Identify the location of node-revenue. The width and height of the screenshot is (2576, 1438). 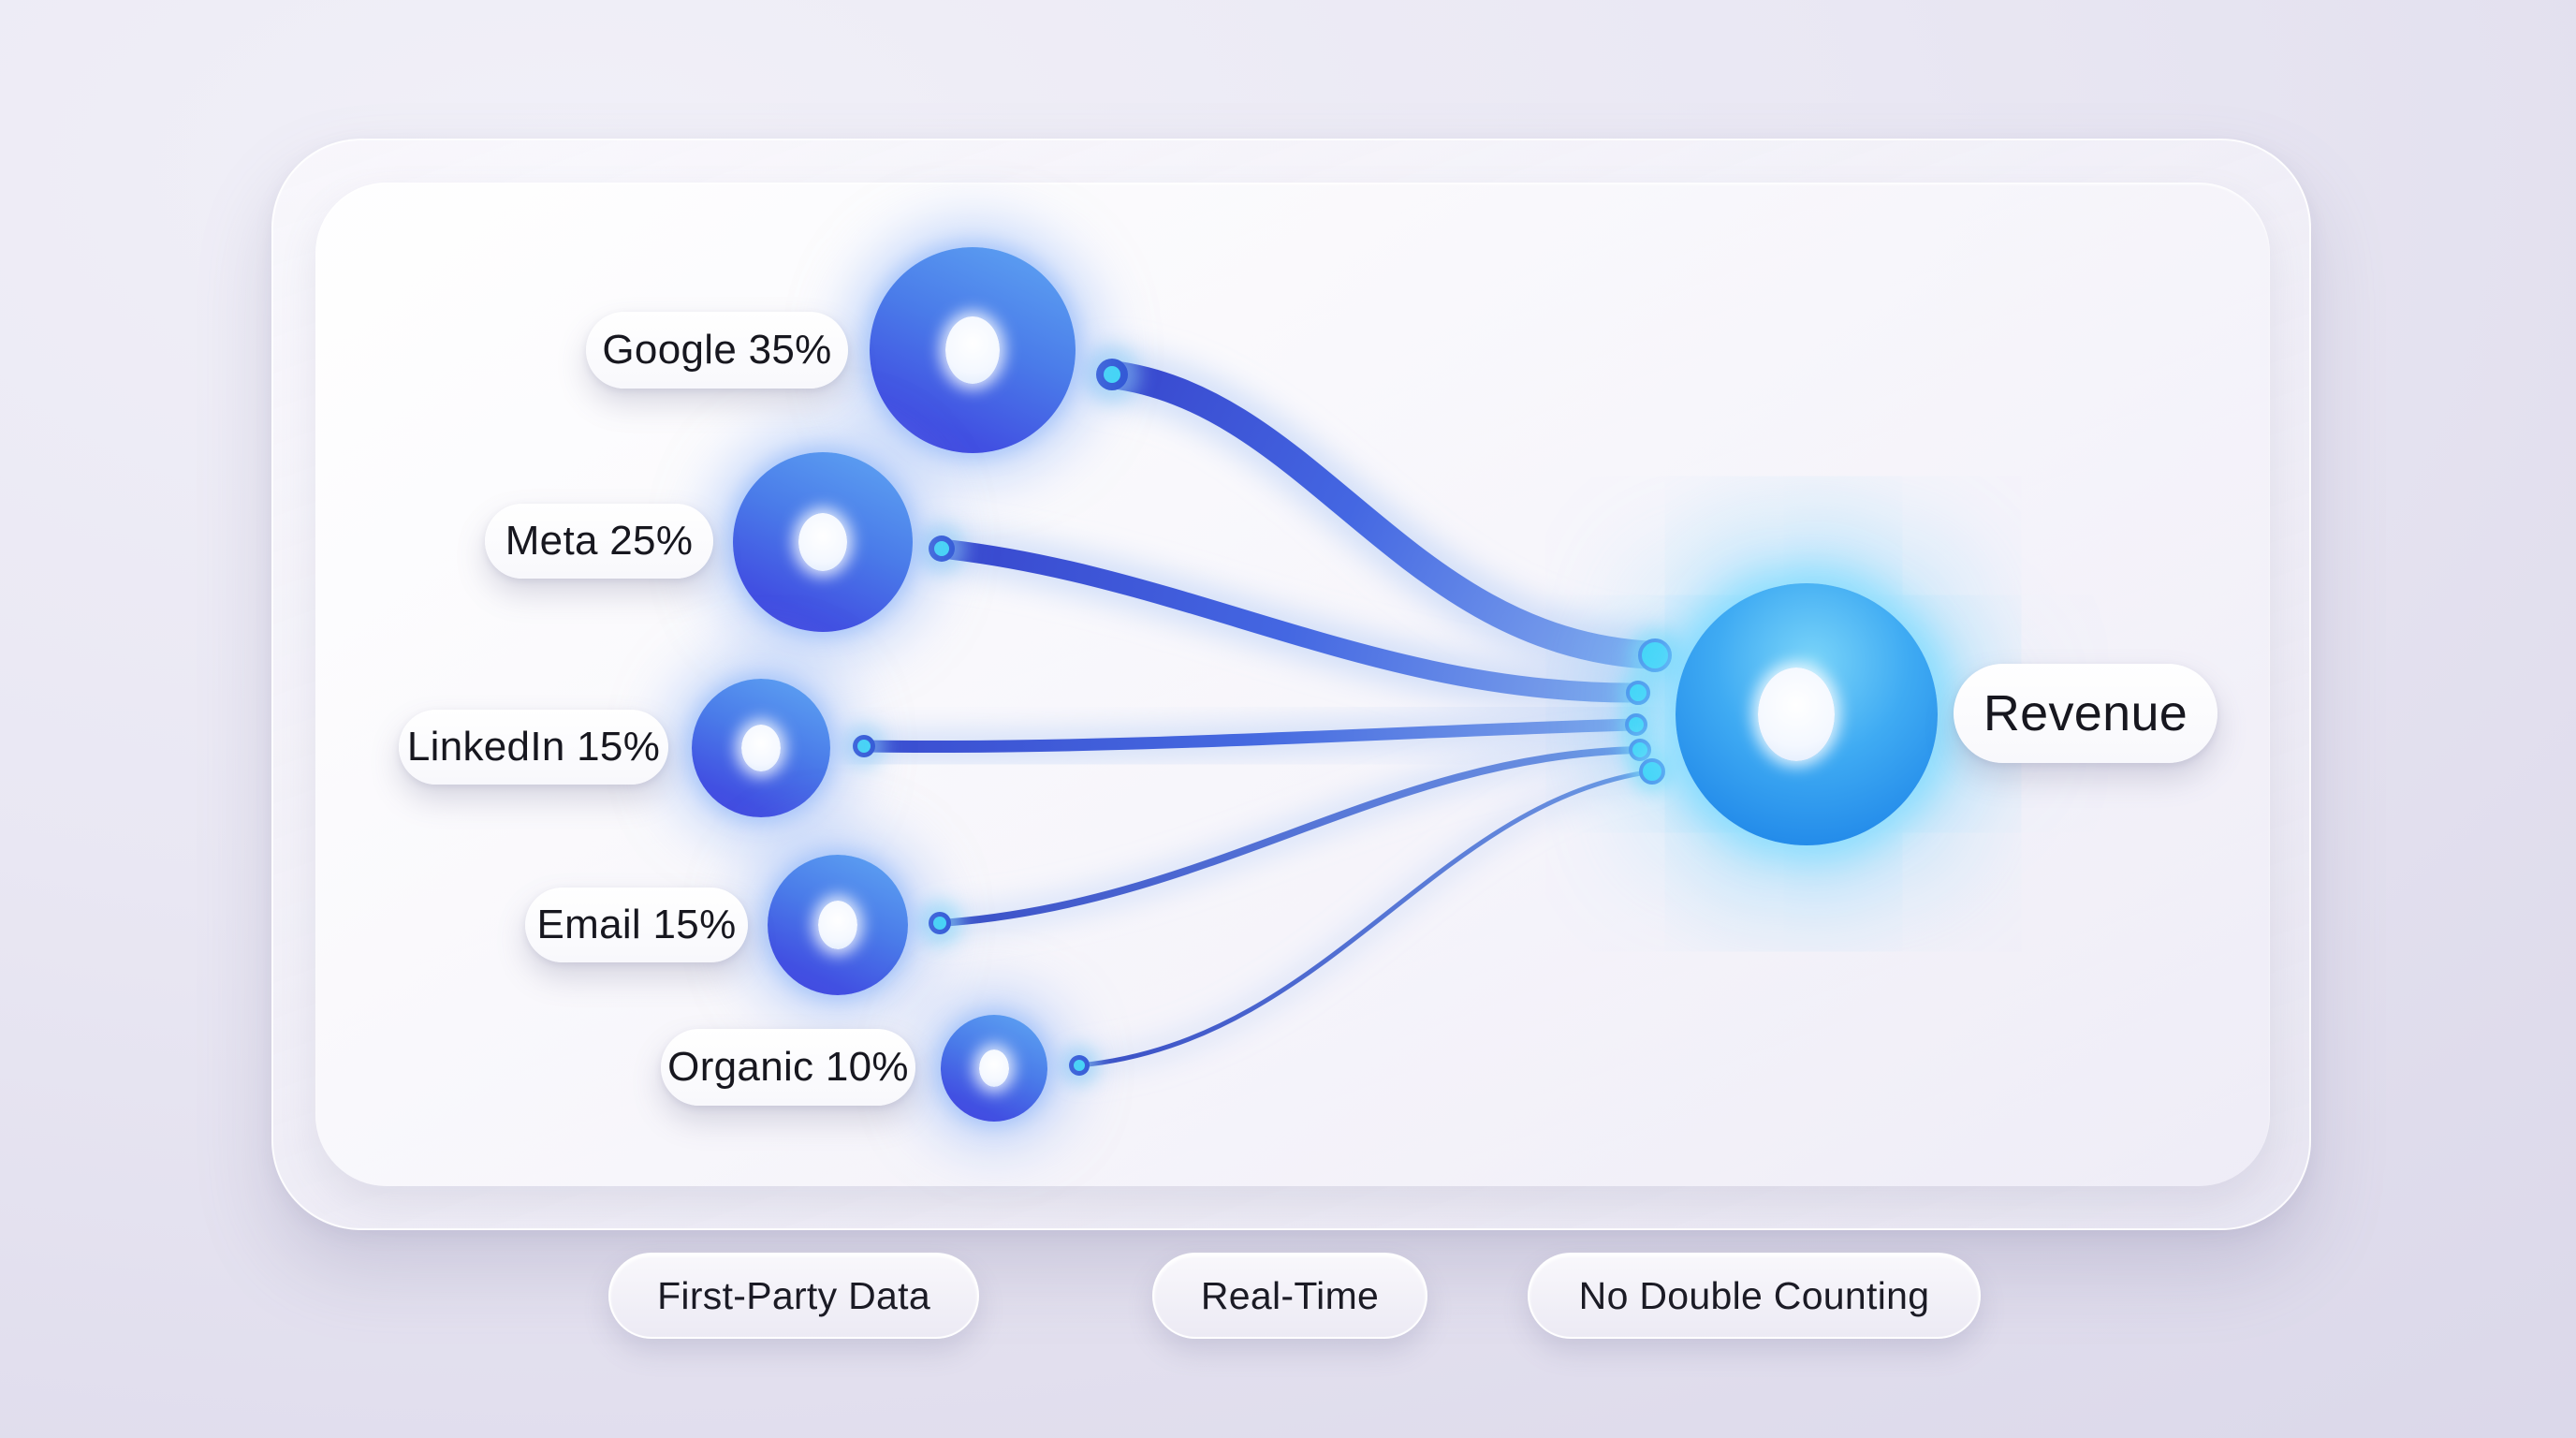
(1807, 714).